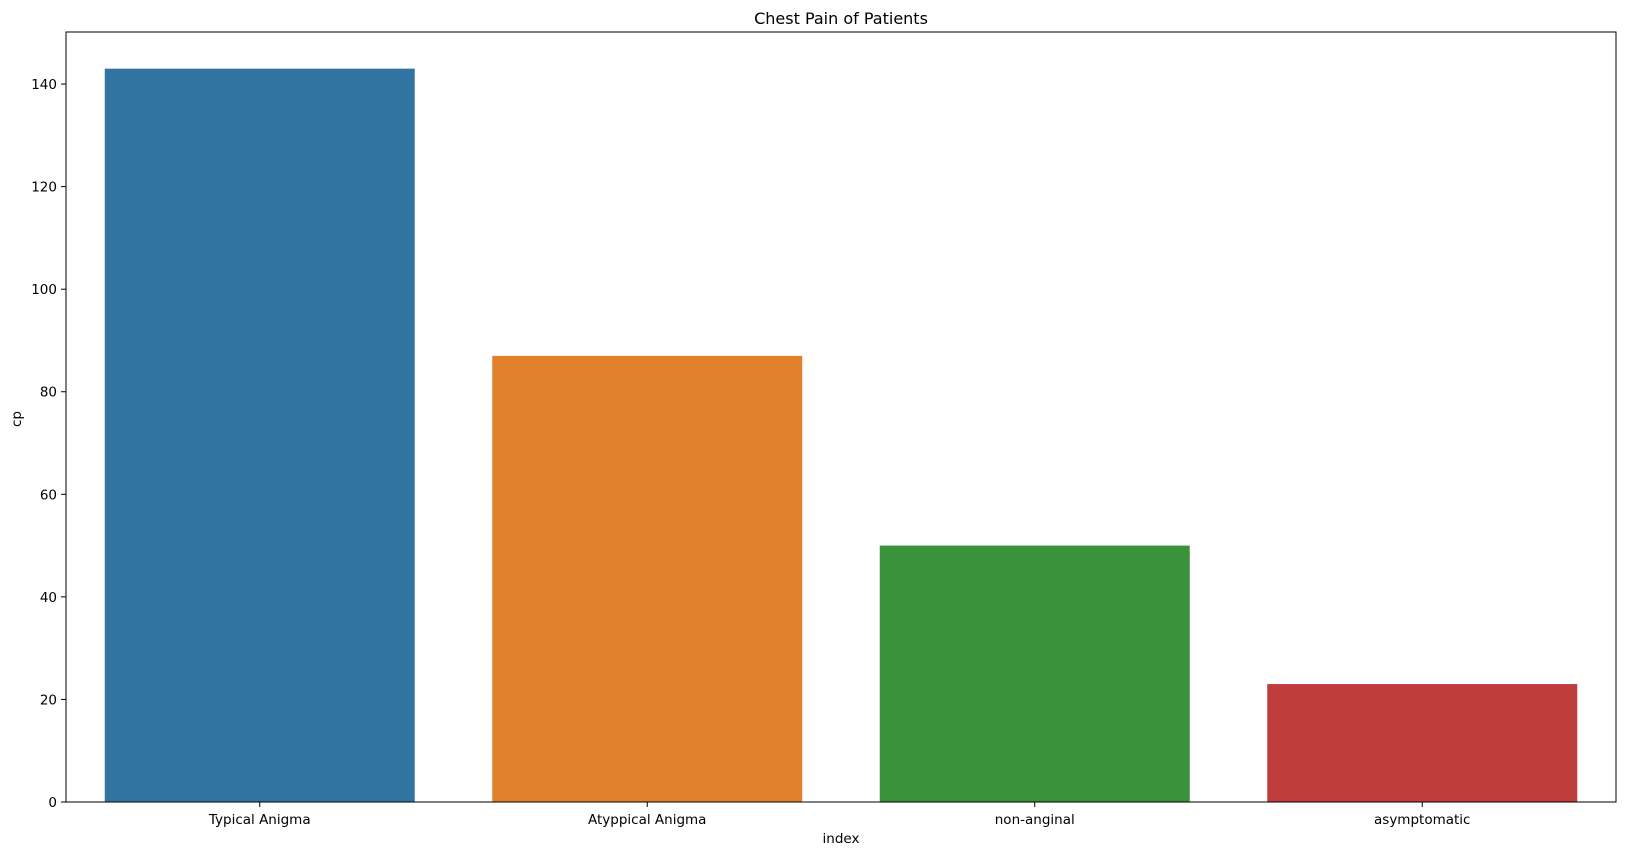  What do you see at coordinates (48, 495) in the screenshot?
I see `y-tick-label: 60` at bounding box center [48, 495].